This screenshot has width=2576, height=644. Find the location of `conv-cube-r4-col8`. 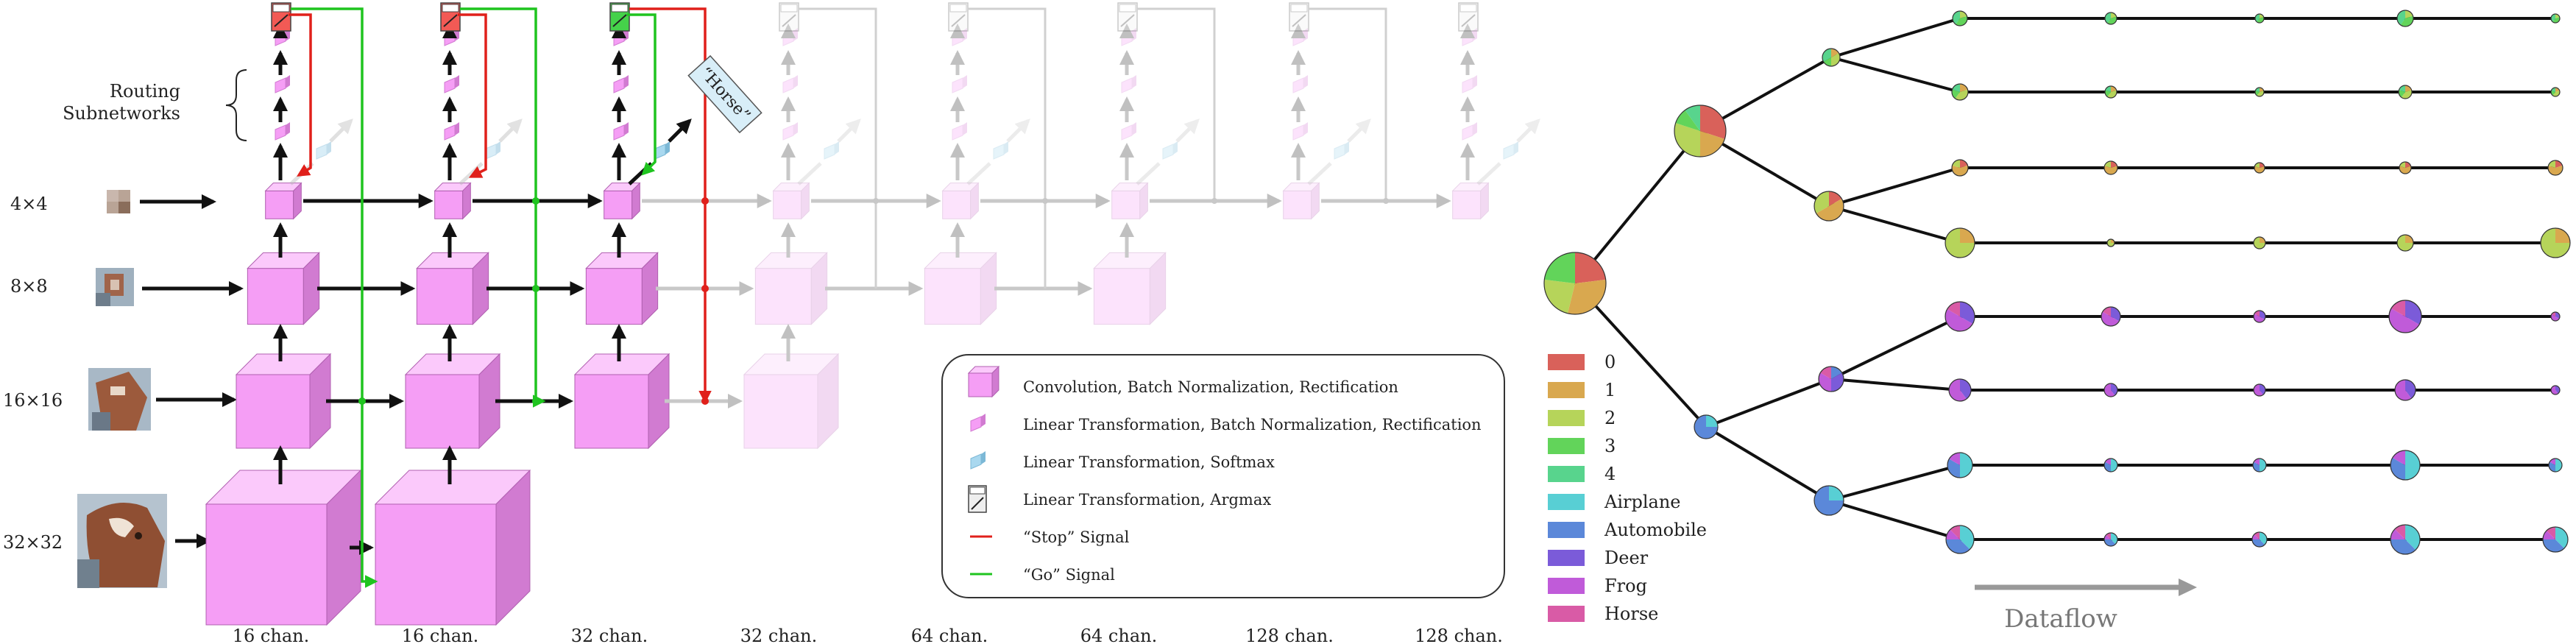

conv-cube-r4-col8 is located at coordinates (1470, 201).